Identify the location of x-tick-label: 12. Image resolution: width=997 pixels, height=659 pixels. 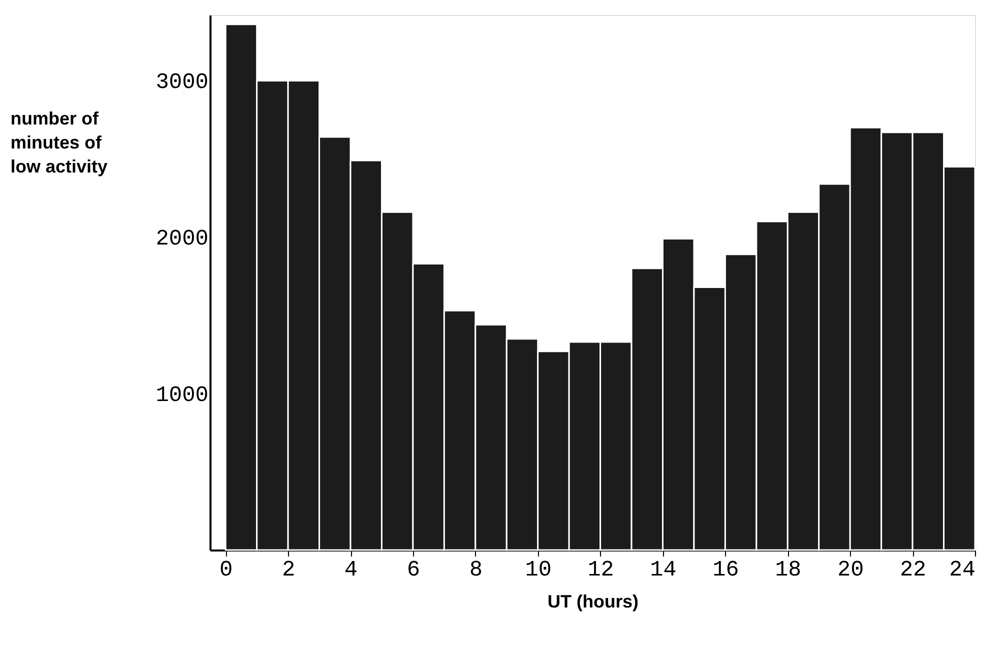
(601, 570).